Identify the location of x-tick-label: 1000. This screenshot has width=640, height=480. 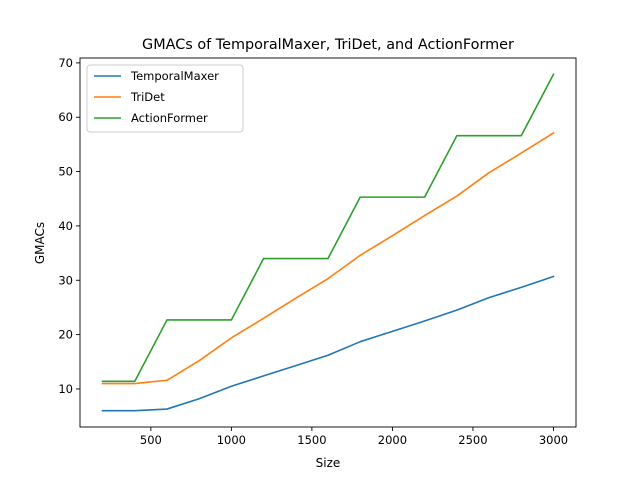
(231, 440).